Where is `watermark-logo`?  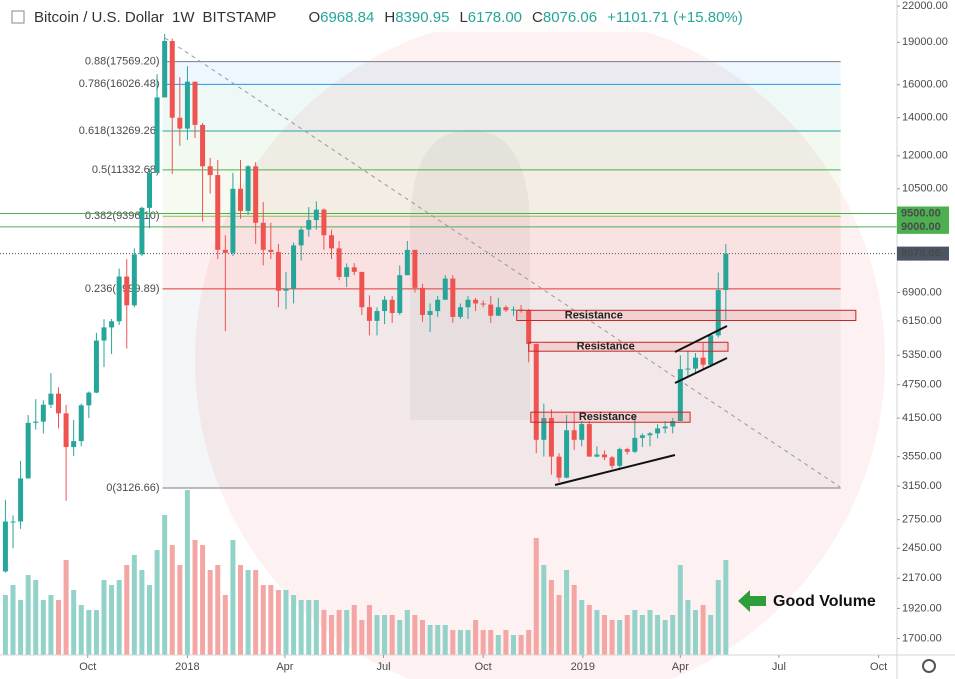
watermark-logo is located at coordinates (470, 275).